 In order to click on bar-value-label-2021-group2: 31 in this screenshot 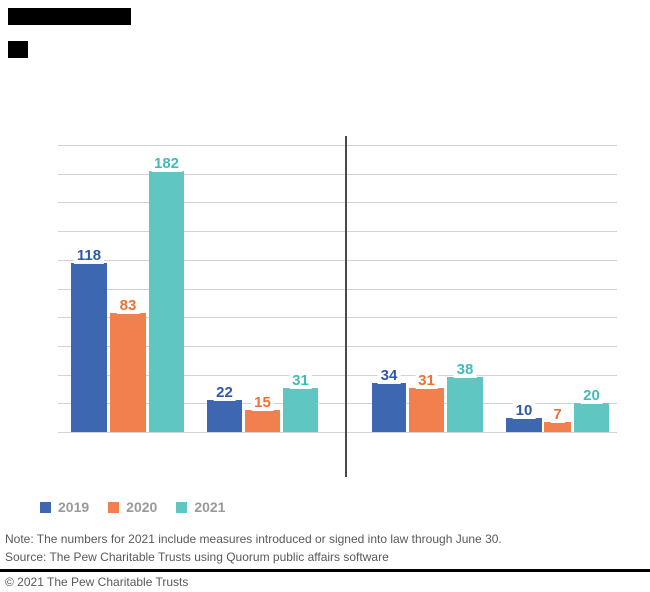, I will do `click(300, 380)`.